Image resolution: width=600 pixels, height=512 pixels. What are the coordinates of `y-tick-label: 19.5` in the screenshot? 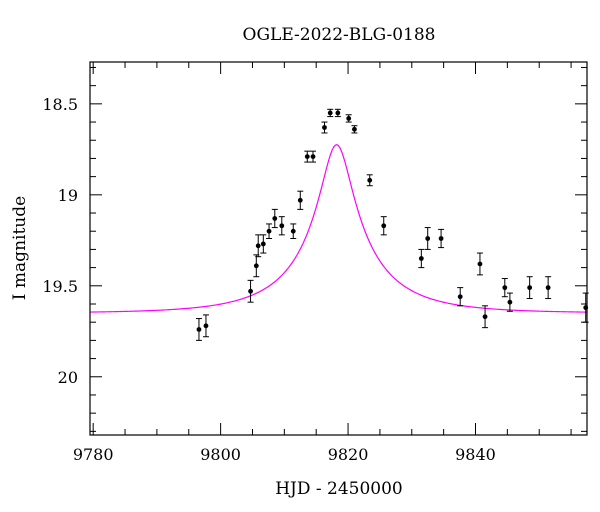 It's located at (60, 286).